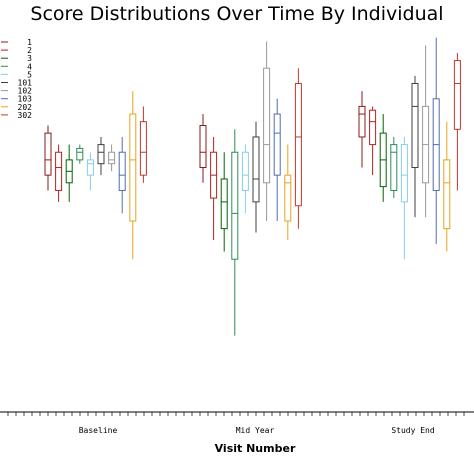  I want to click on x-axis-label: Visit Number, so click(255, 448).